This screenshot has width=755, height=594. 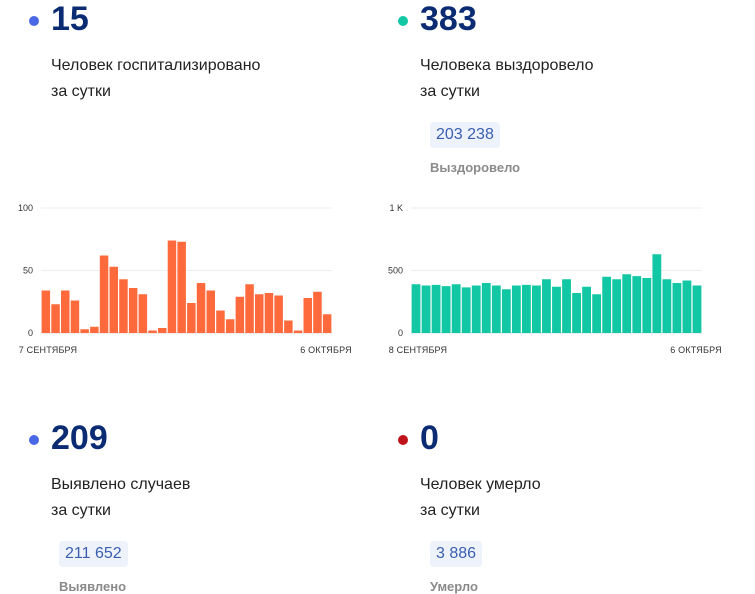 I want to click on recovered-line1: Человека выздоровело, so click(x=507, y=65).